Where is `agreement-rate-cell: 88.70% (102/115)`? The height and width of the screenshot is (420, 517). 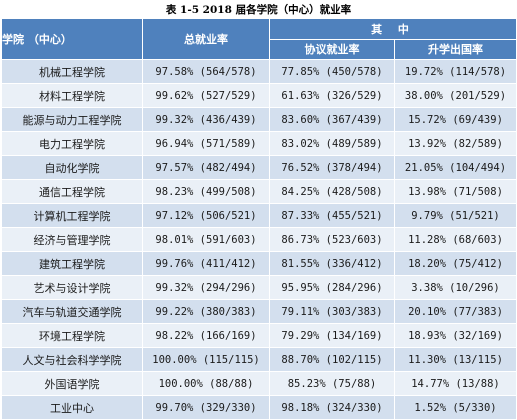 agreement-rate-cell: 88.70% (102/115) is located at coordinates (332, 359).